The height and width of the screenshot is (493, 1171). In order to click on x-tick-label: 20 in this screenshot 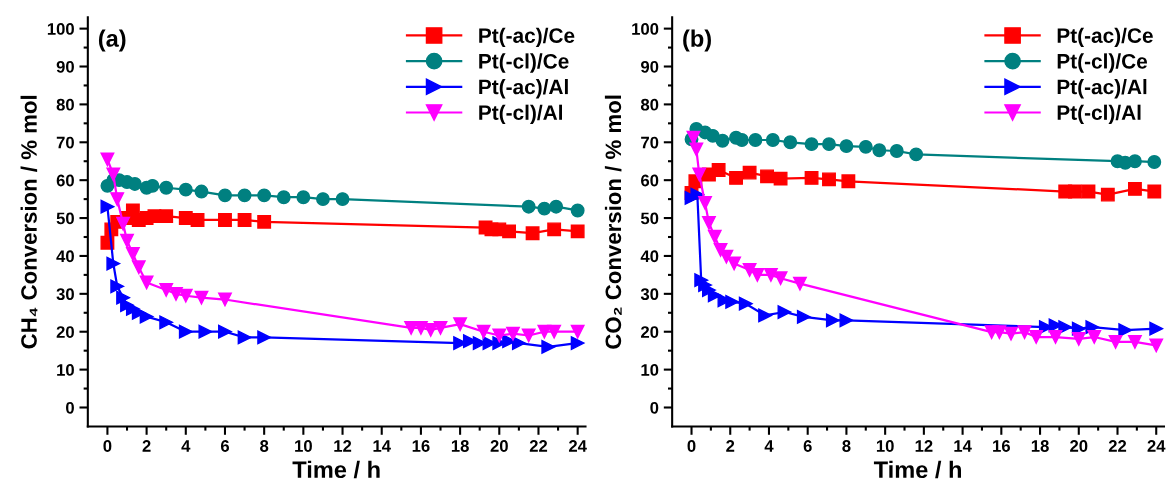, I will do `click(499, 446)`.